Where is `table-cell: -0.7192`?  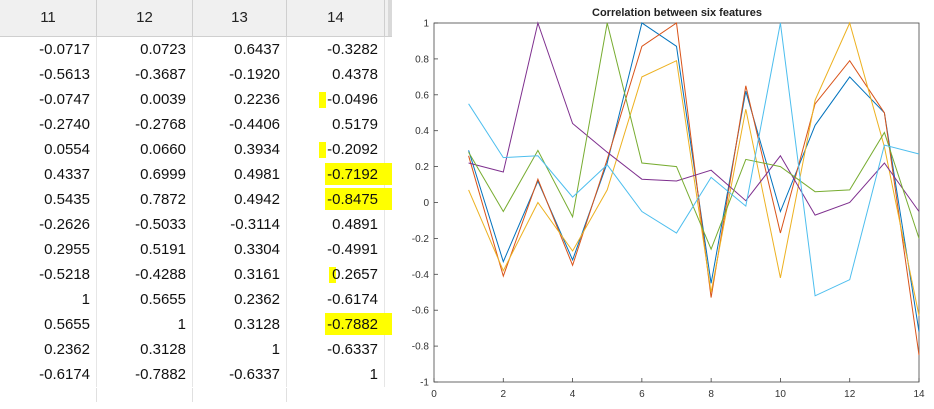
table-cell: -0.7192 is located at coordinates (339, 174).